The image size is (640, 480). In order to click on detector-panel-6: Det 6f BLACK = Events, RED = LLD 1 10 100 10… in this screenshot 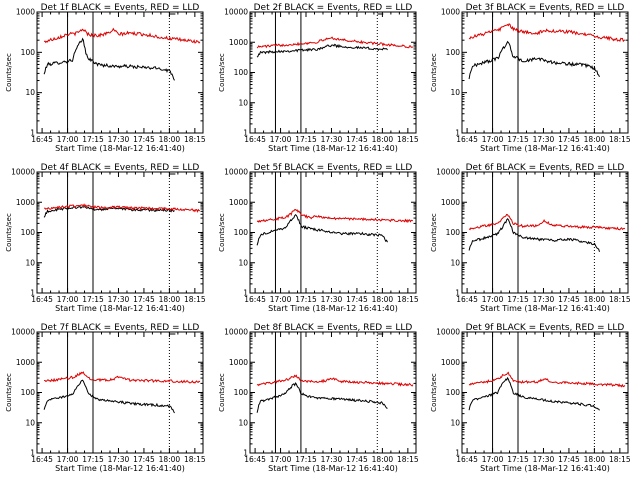, I will do `click(530, 238)`.